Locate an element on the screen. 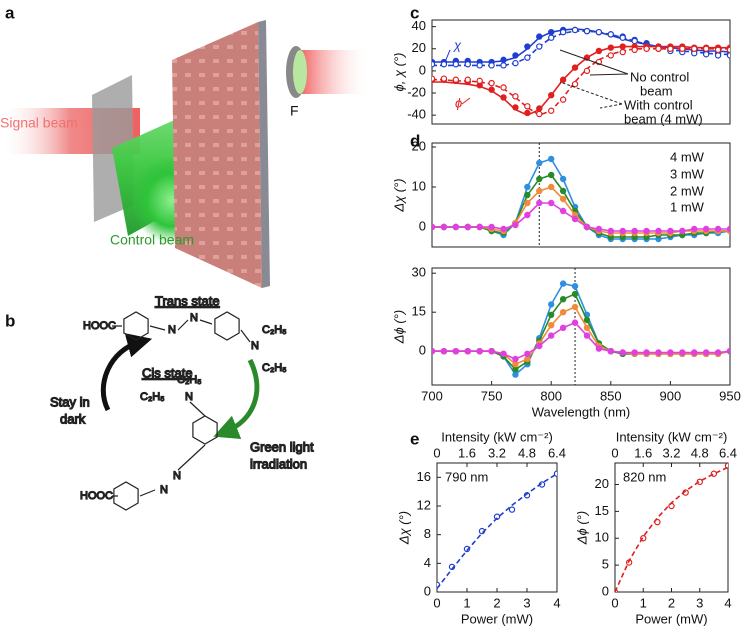 The height and width of the screenshot is (631, 744). y-tick-label: -20 is located at coordinates (416, 91).